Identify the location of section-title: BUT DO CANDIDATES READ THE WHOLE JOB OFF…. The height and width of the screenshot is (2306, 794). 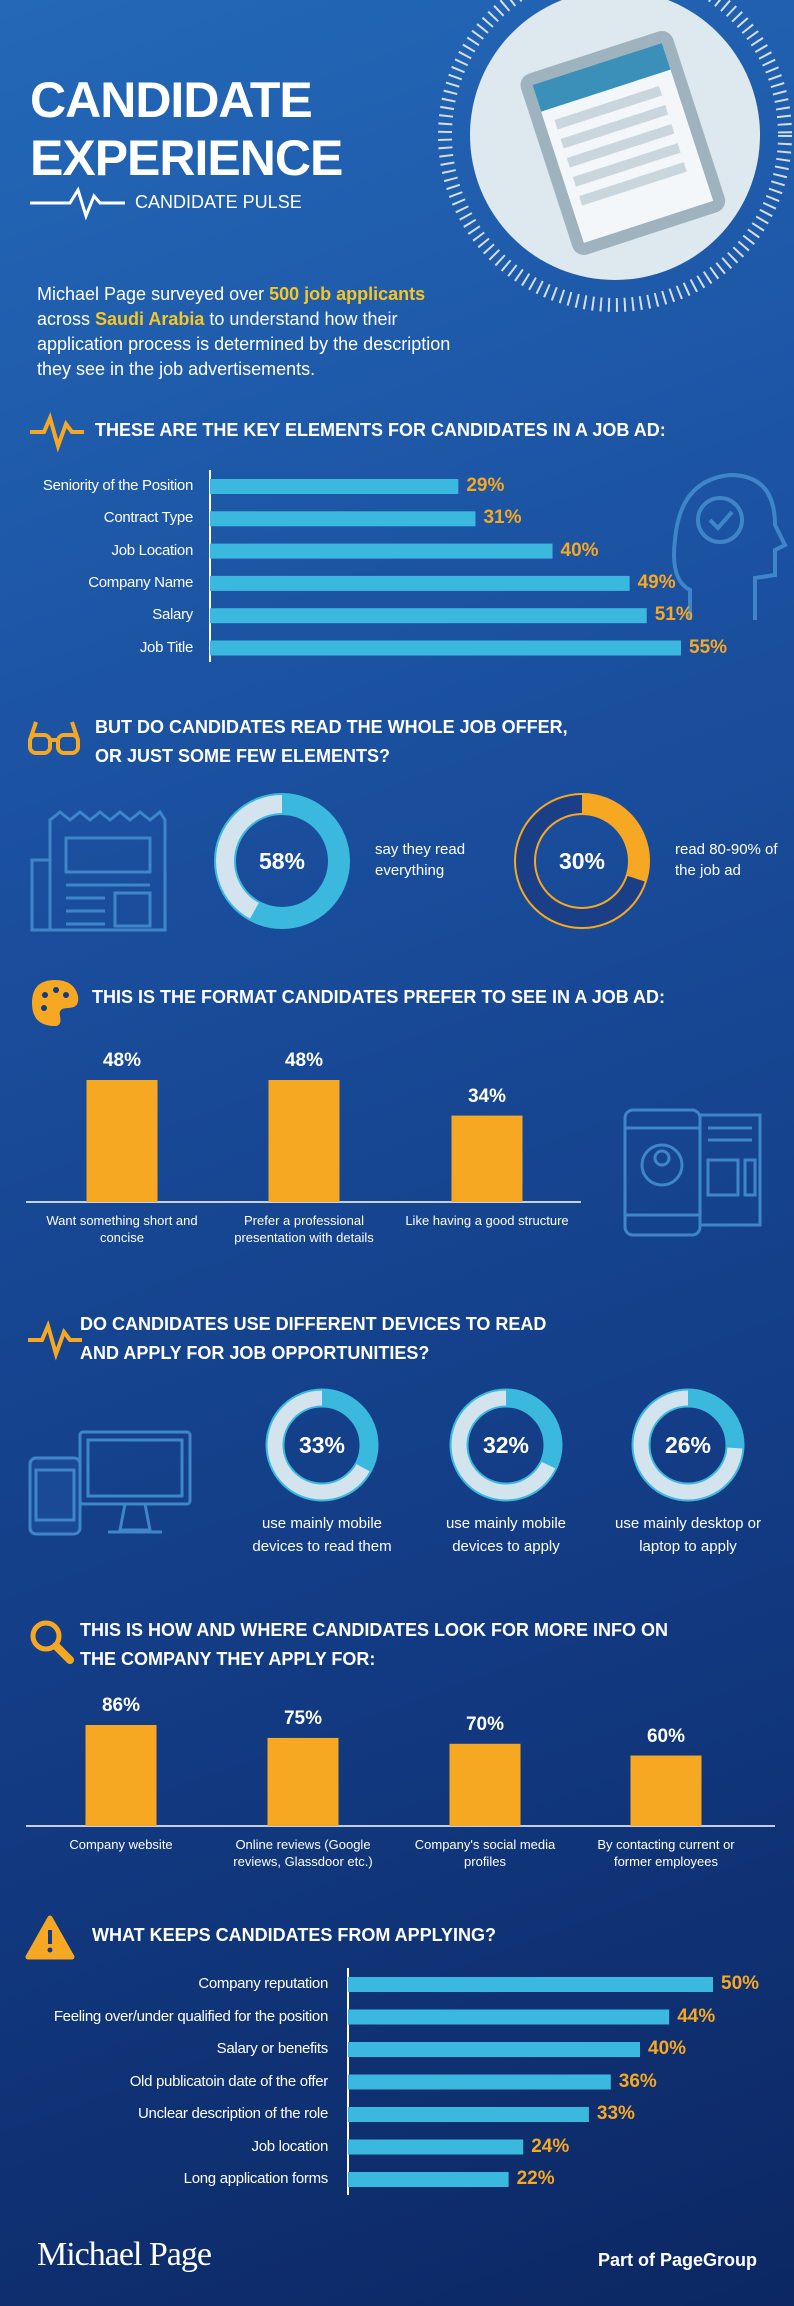
(331, 727).